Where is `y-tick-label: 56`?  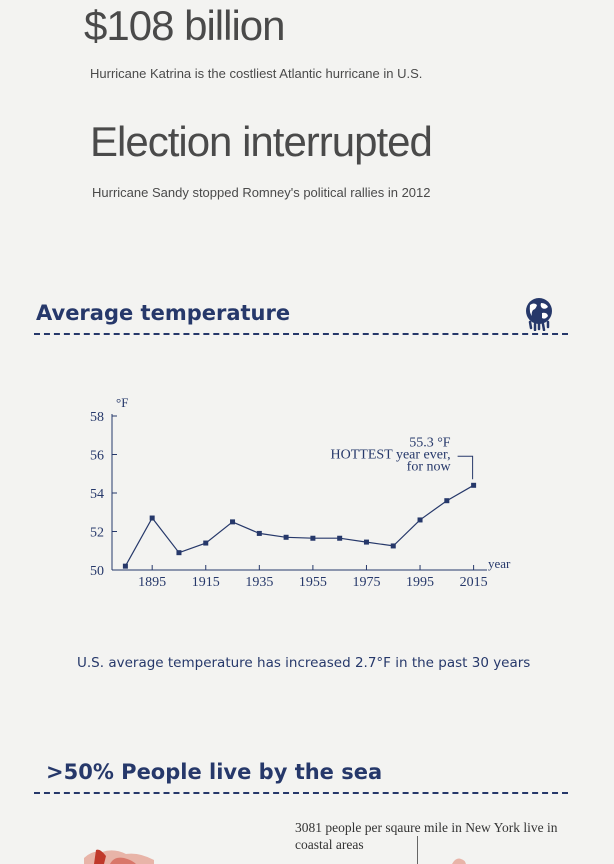
y-tick-label: 56 is located at coordinates (97, 456).